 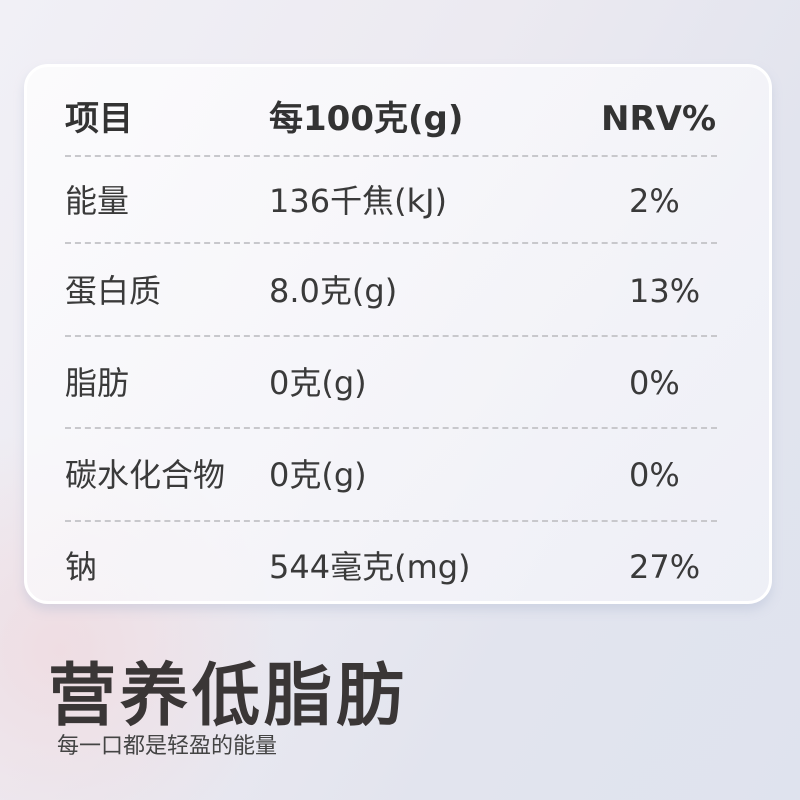 I want to click on nutrient-amount: 8.0克(g), so click(x=333, y=291).